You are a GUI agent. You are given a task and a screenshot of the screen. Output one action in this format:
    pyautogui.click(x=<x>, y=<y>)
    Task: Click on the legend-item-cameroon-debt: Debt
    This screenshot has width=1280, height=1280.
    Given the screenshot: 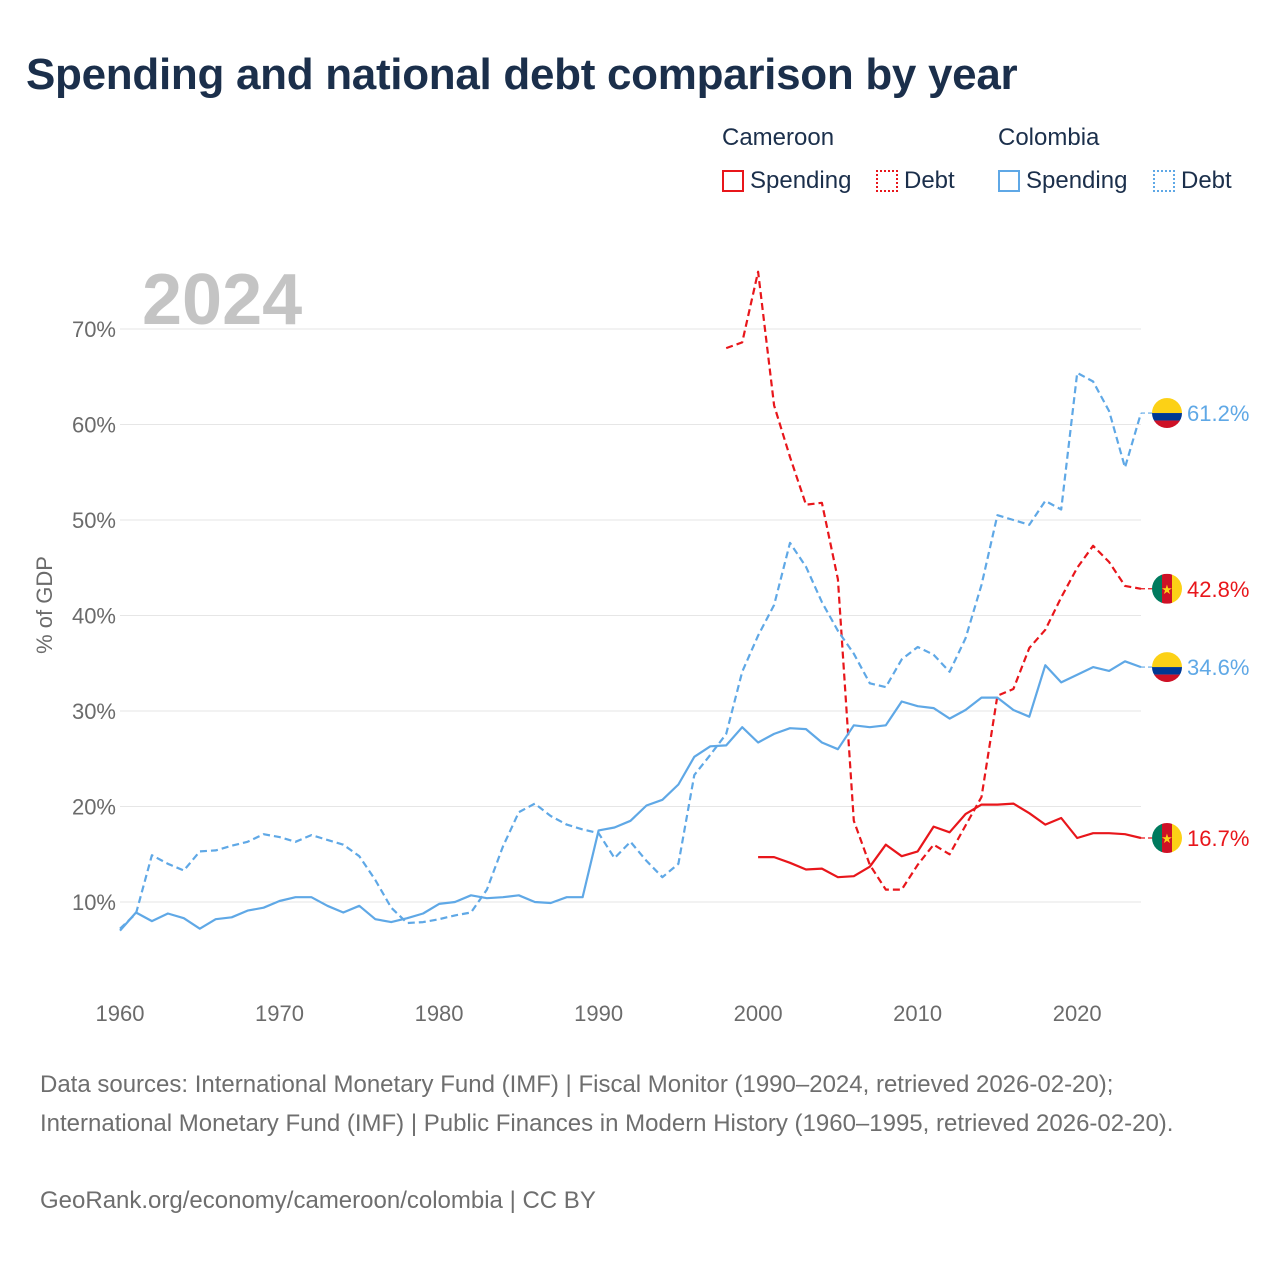 What is the action you would take?
    pyautogui.click(x=915, y=181)
    